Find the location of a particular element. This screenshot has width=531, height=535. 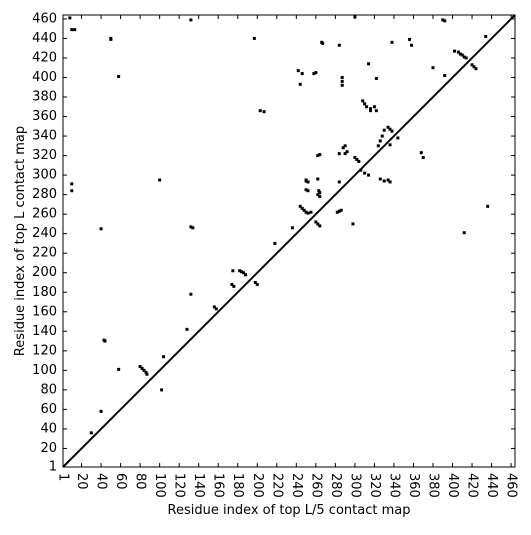

y-tick-label: 80 is located at coordinates (48, 389).